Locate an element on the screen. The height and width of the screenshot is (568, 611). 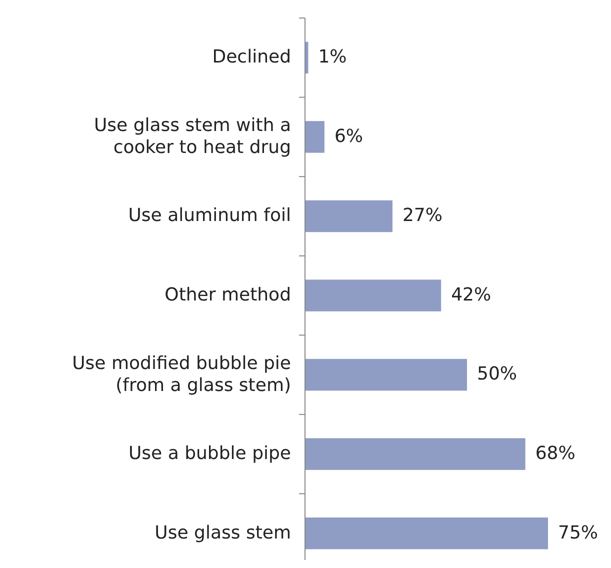
y-tick-label: Use modified bubble pie (from a glass stem) is located at coordinates (181, 374).